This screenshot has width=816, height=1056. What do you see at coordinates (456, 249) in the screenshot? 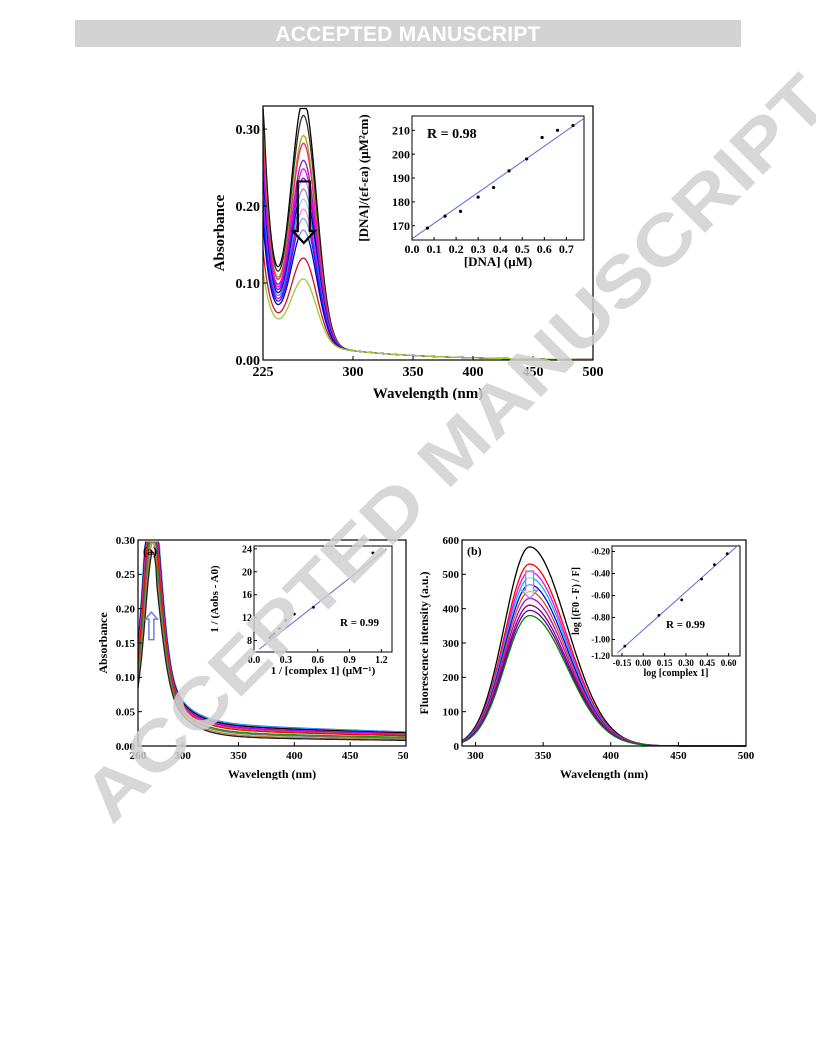
I see `inset-x-tick-label-3: 0.2` at bounding box center [456, 249].